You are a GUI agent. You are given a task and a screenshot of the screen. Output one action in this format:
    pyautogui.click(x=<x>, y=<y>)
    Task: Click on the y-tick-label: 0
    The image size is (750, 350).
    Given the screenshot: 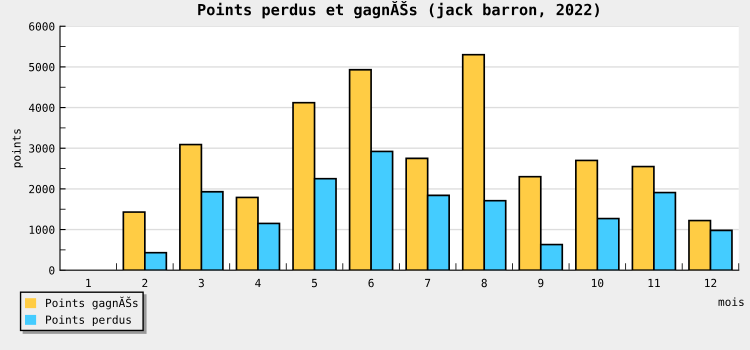 What is the action you would take?
    pyautogui.click(x=51, y=270)
    